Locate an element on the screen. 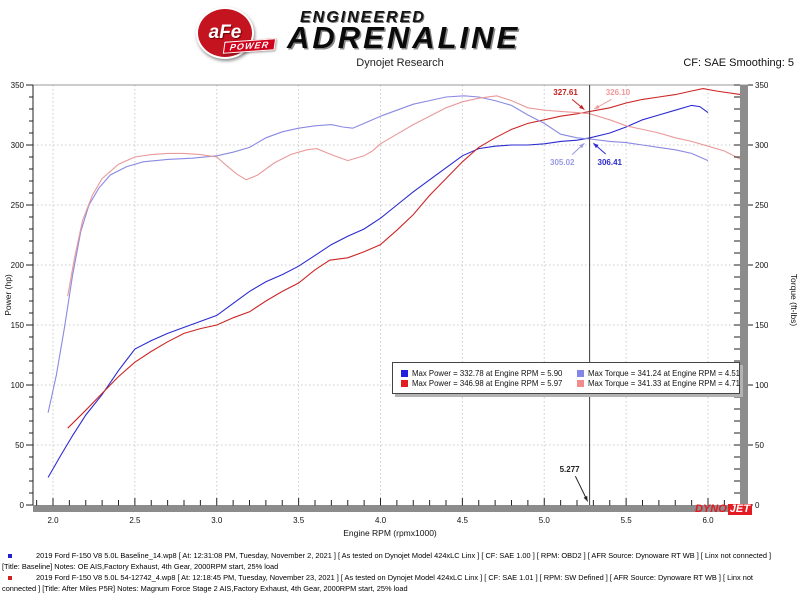  dynojet-logo: DYNO JET is located at coordinates (723, 509).